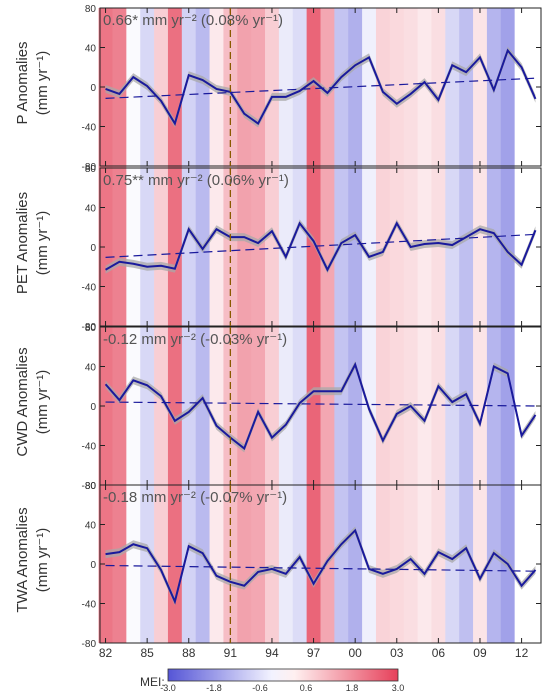 Image resolution: width=553 pixels, height=693 pixels. I want to click on trend-annotation: -0.18 mm yr⁻² (-0.07% yr⁻¹), so click(195, 497).